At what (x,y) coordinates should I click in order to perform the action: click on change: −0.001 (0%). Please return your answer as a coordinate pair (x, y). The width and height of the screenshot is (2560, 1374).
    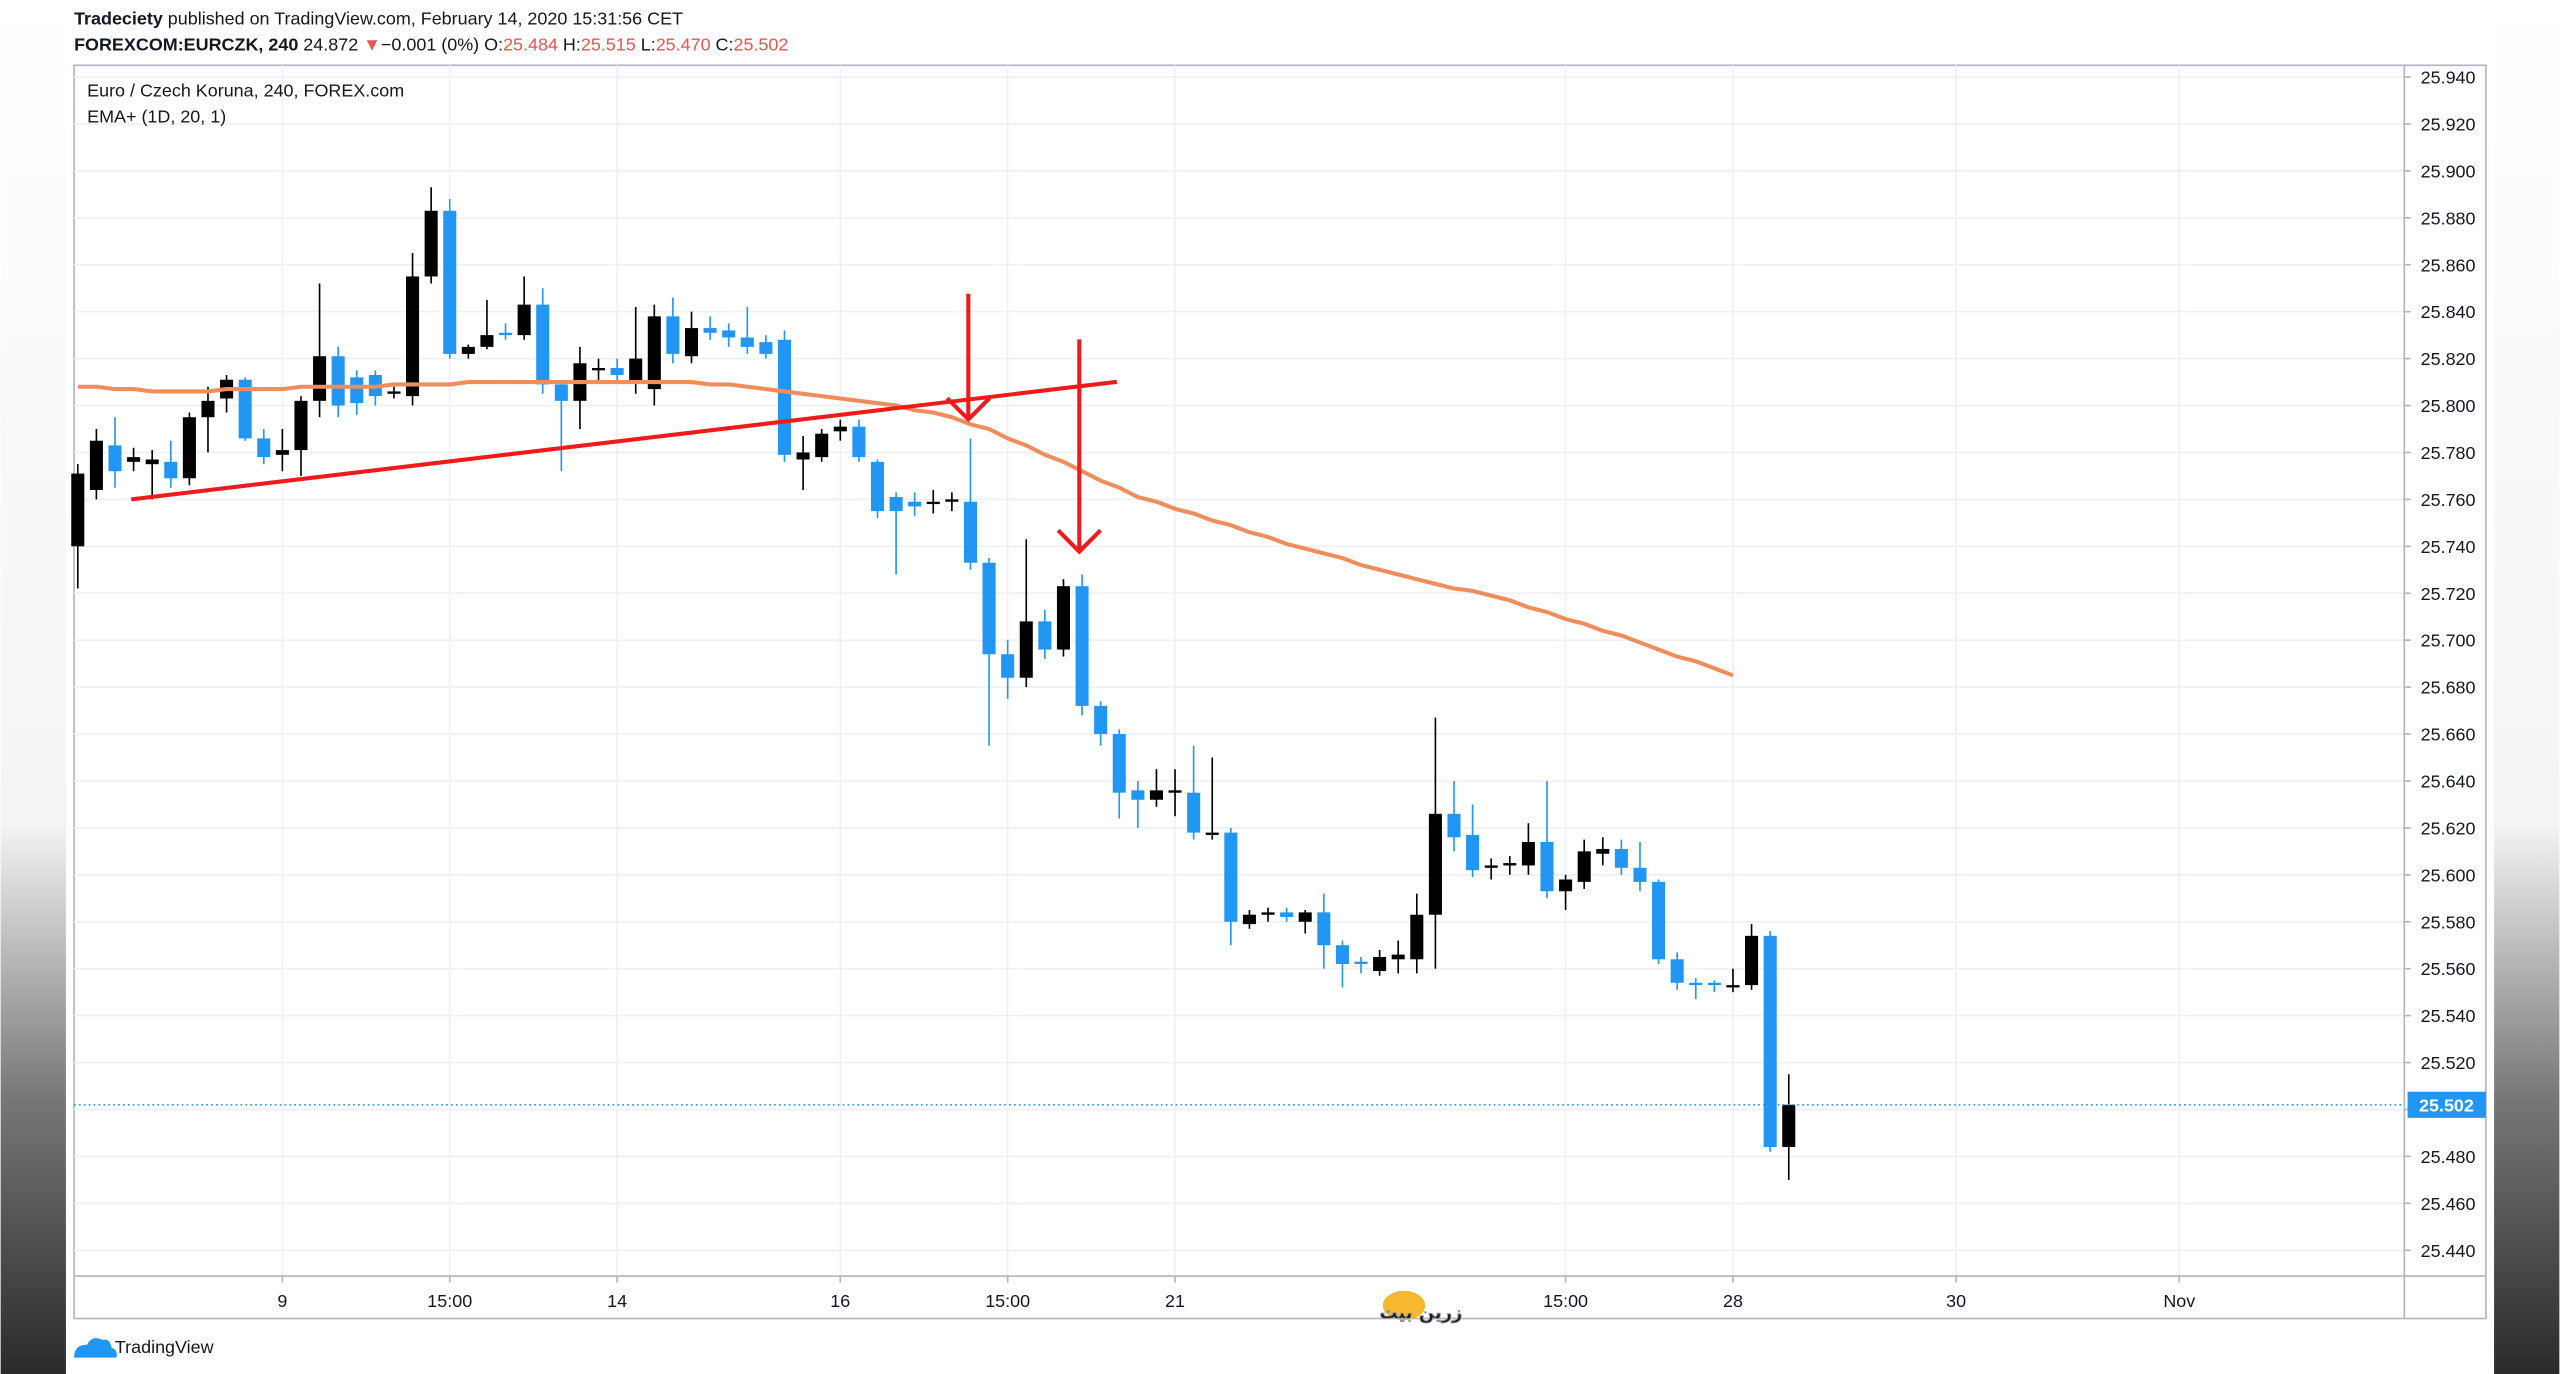
    Looking at the image, I should click on (430, 45).